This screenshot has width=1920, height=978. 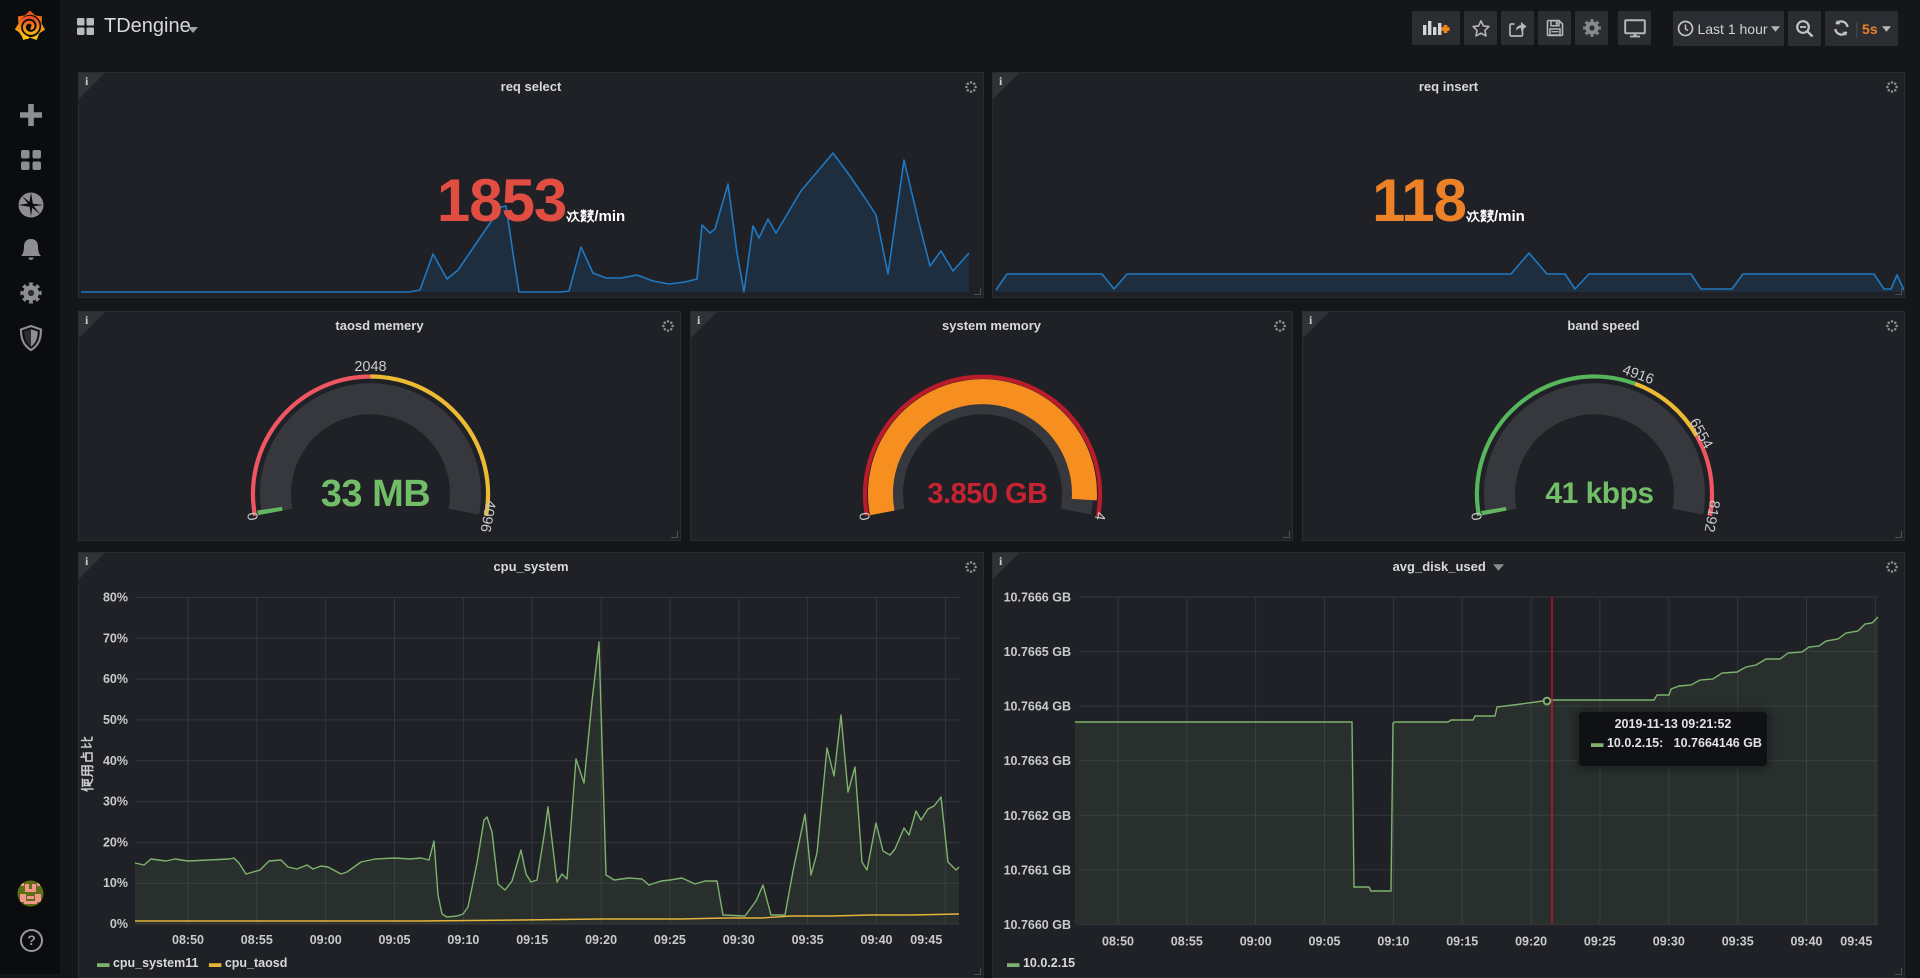 I want to click on svg-text: 10.7661 GB, so click(x=1037, y=870).